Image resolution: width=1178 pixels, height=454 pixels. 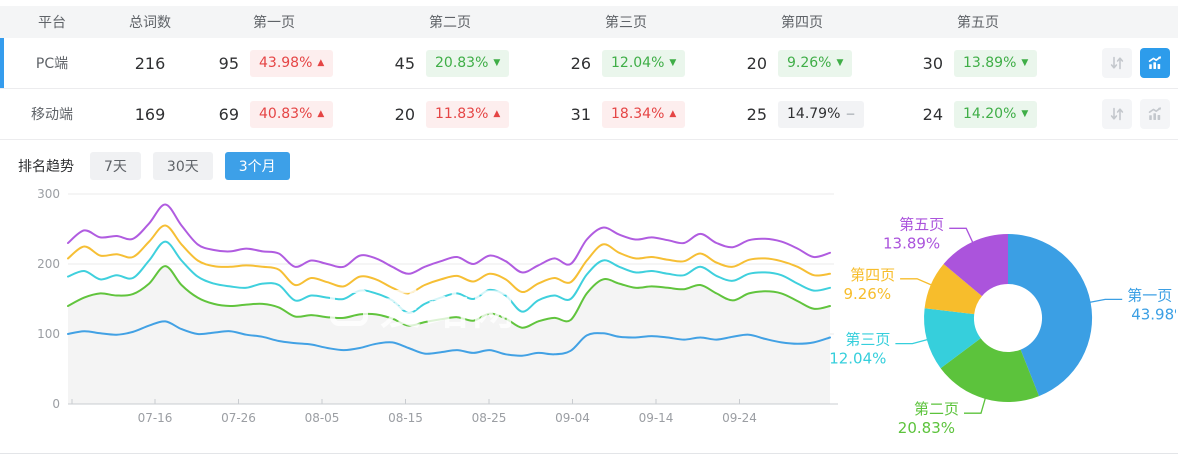 I want to click on total-words-value: 169, so click(x=150, y=114).